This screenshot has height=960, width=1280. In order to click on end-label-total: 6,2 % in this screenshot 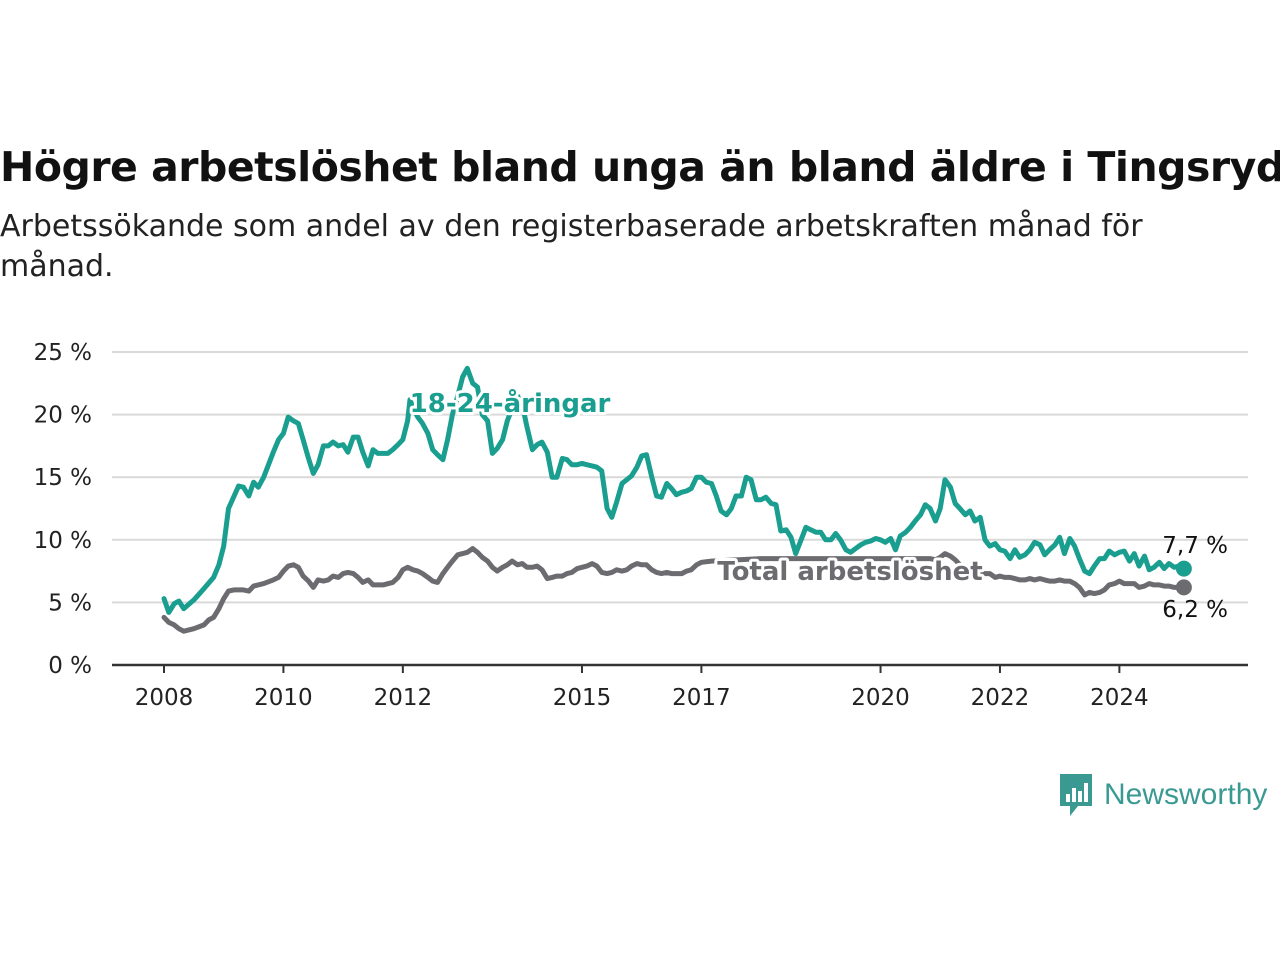, I will do `click(1195, 610)`.